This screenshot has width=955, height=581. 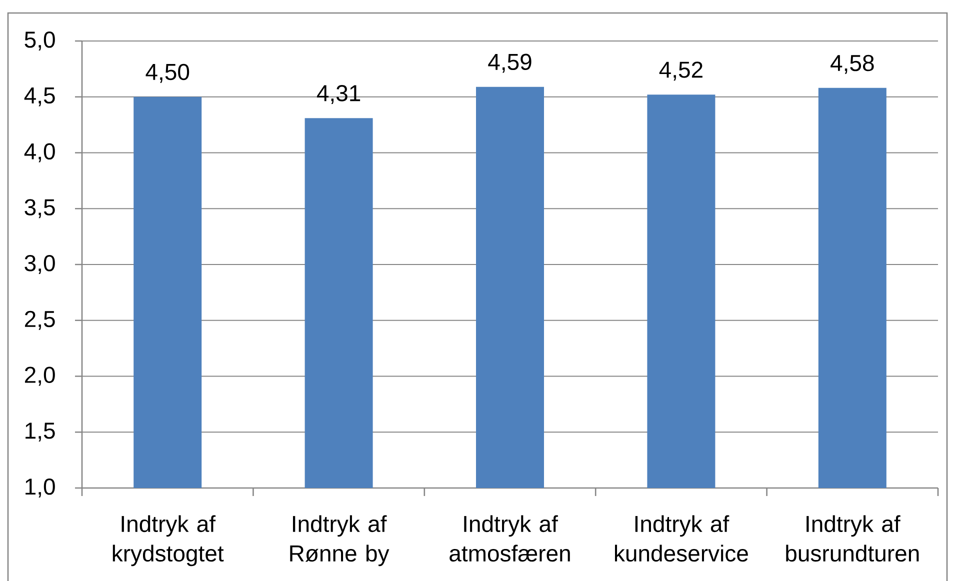 What do you see at coordinates (40, 488) in the screenshot?
I see `y-tick-label: 1,0` at bounding box center [40, 488].